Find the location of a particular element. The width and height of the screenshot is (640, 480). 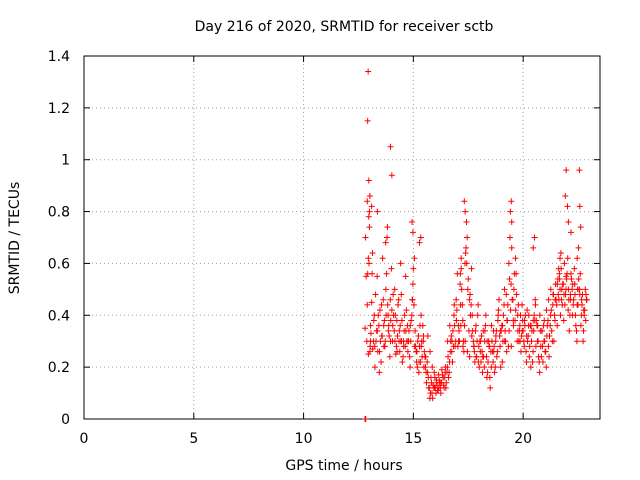

y-tick-label: 0.2 is located at coordinates (59, 368).